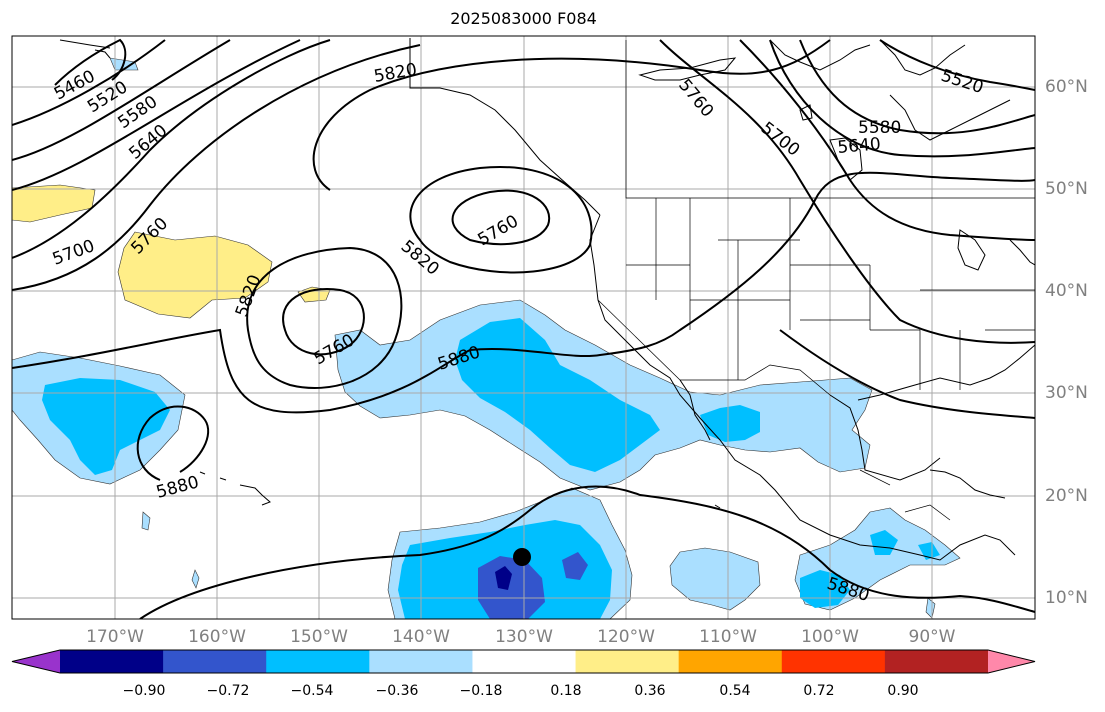 The width and height of the screenshot is (1105, 712). Describe the element at coordinates (503, 578) in the screenshot. I see `extreme-negative-anomaly` at that location.